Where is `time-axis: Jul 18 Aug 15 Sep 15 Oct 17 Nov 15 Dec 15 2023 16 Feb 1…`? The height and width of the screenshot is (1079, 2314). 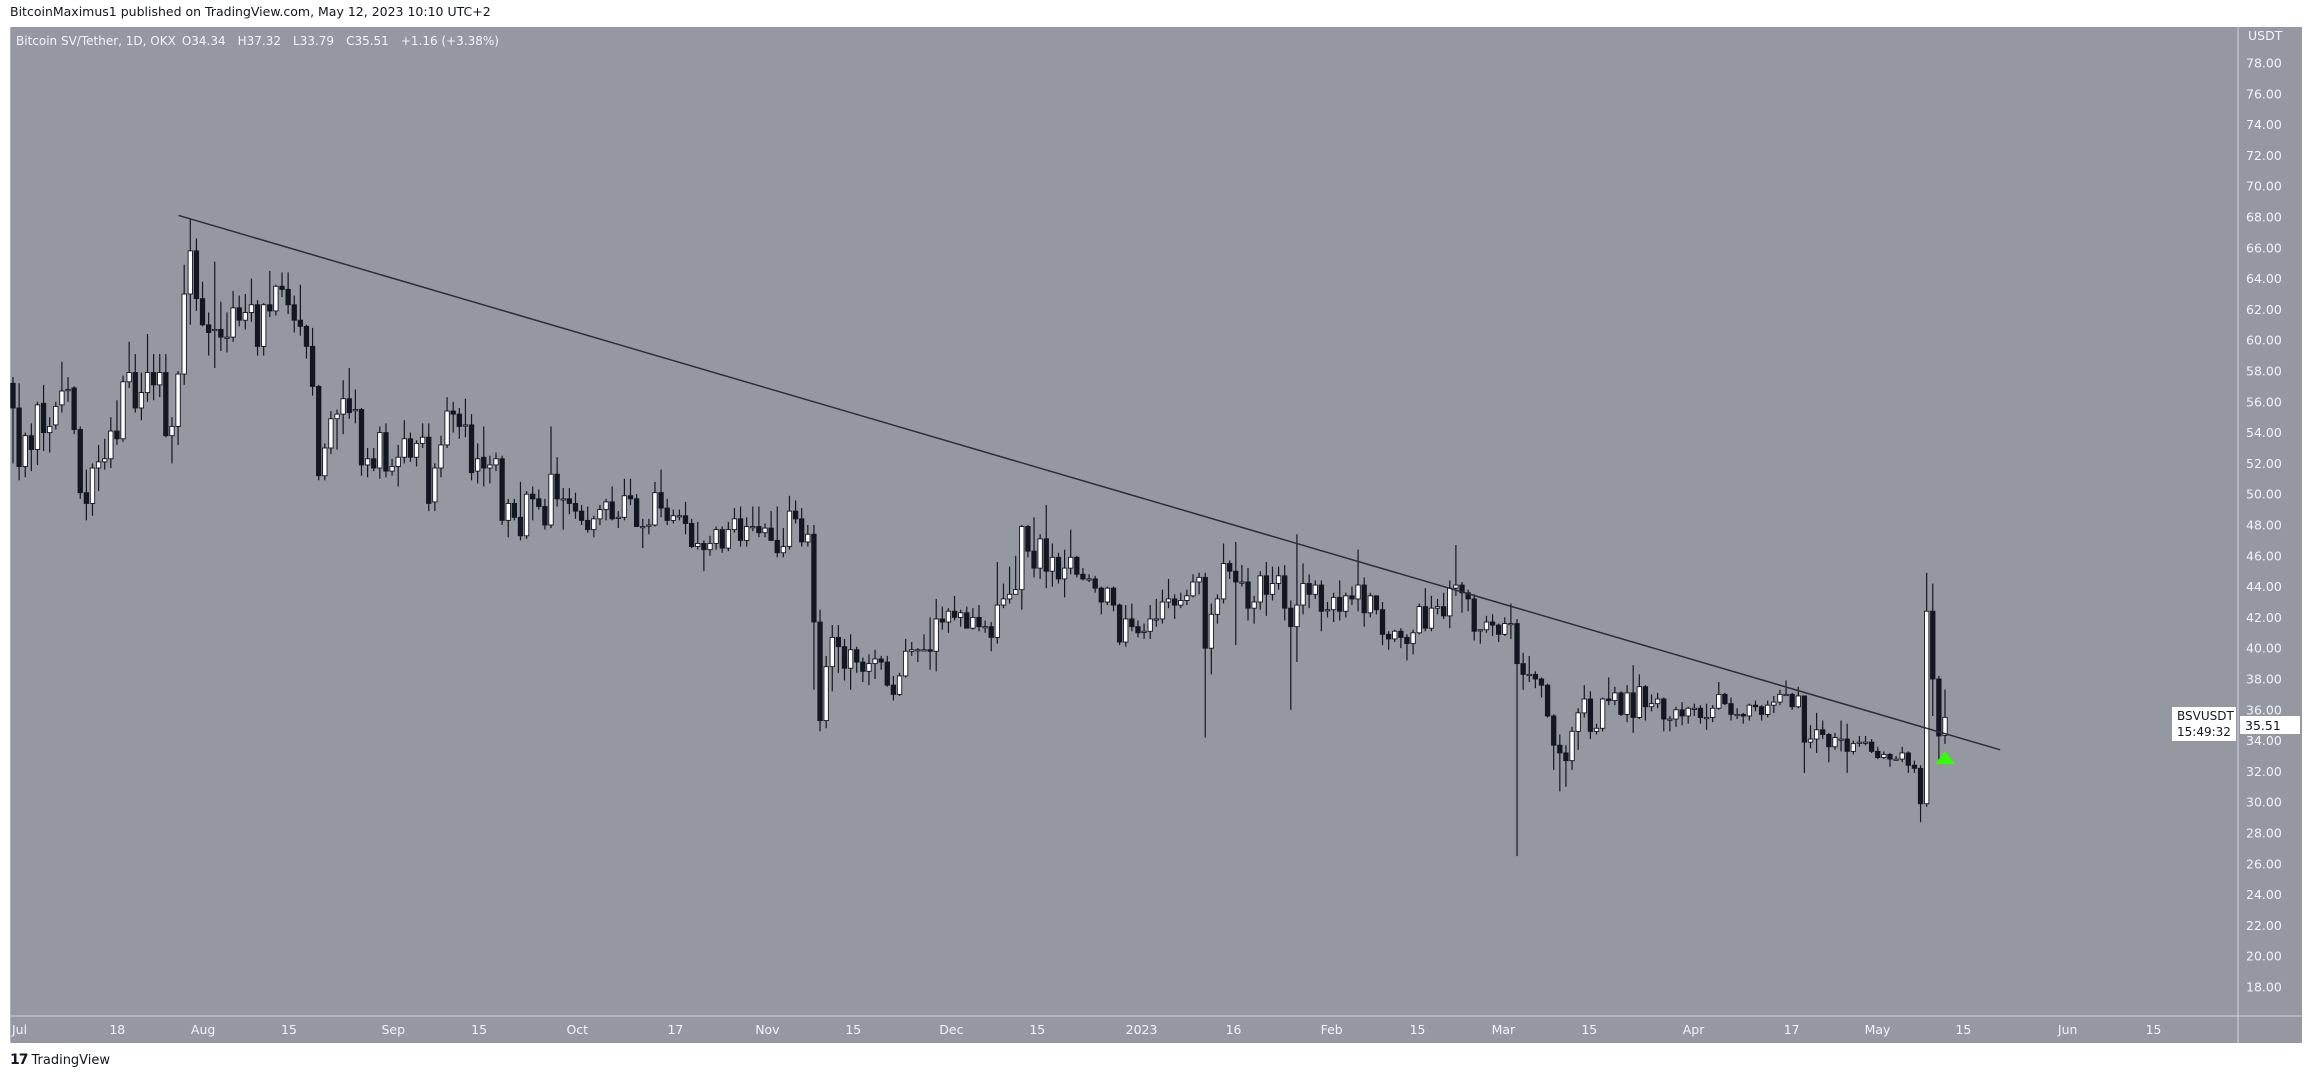
time-axis: Jul 18 Aug 15 Sep 15 Oct 17 Nov 15 Dec 15 2023 16 Feb 1… is located at coordinates (1086, 1029).